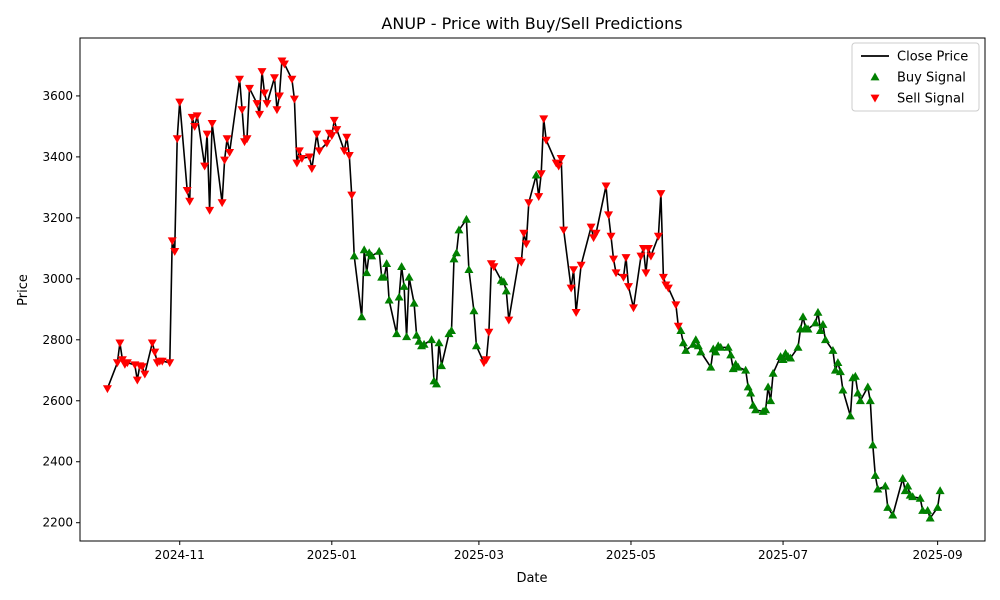  What do you see at coordinates (875, 76) in the screenshot?
I see `legend-buy-signal-swatch` at bounding box center [875, 76].